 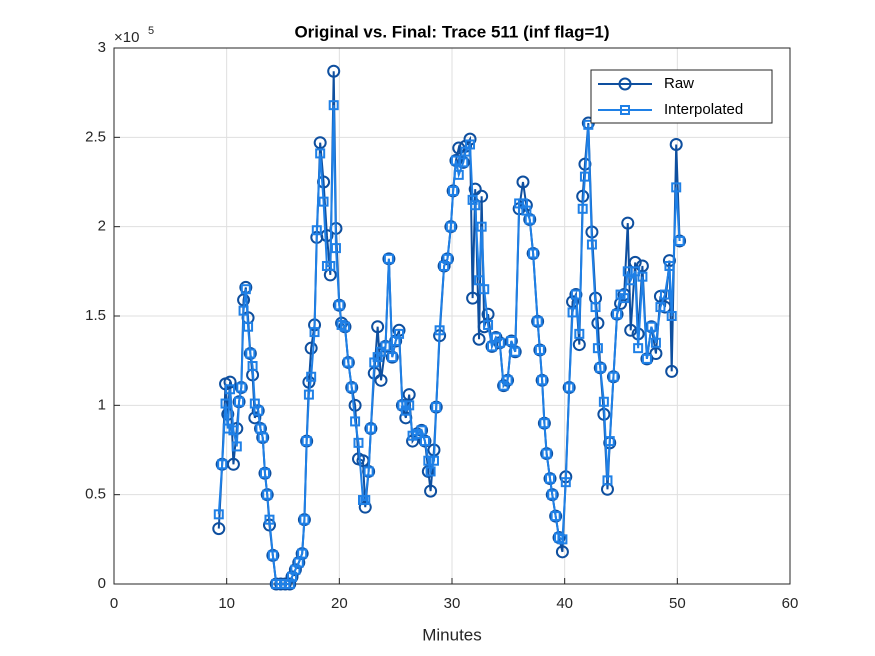 I want to click on x-tick-label: 60, so click(x=790, y=603).